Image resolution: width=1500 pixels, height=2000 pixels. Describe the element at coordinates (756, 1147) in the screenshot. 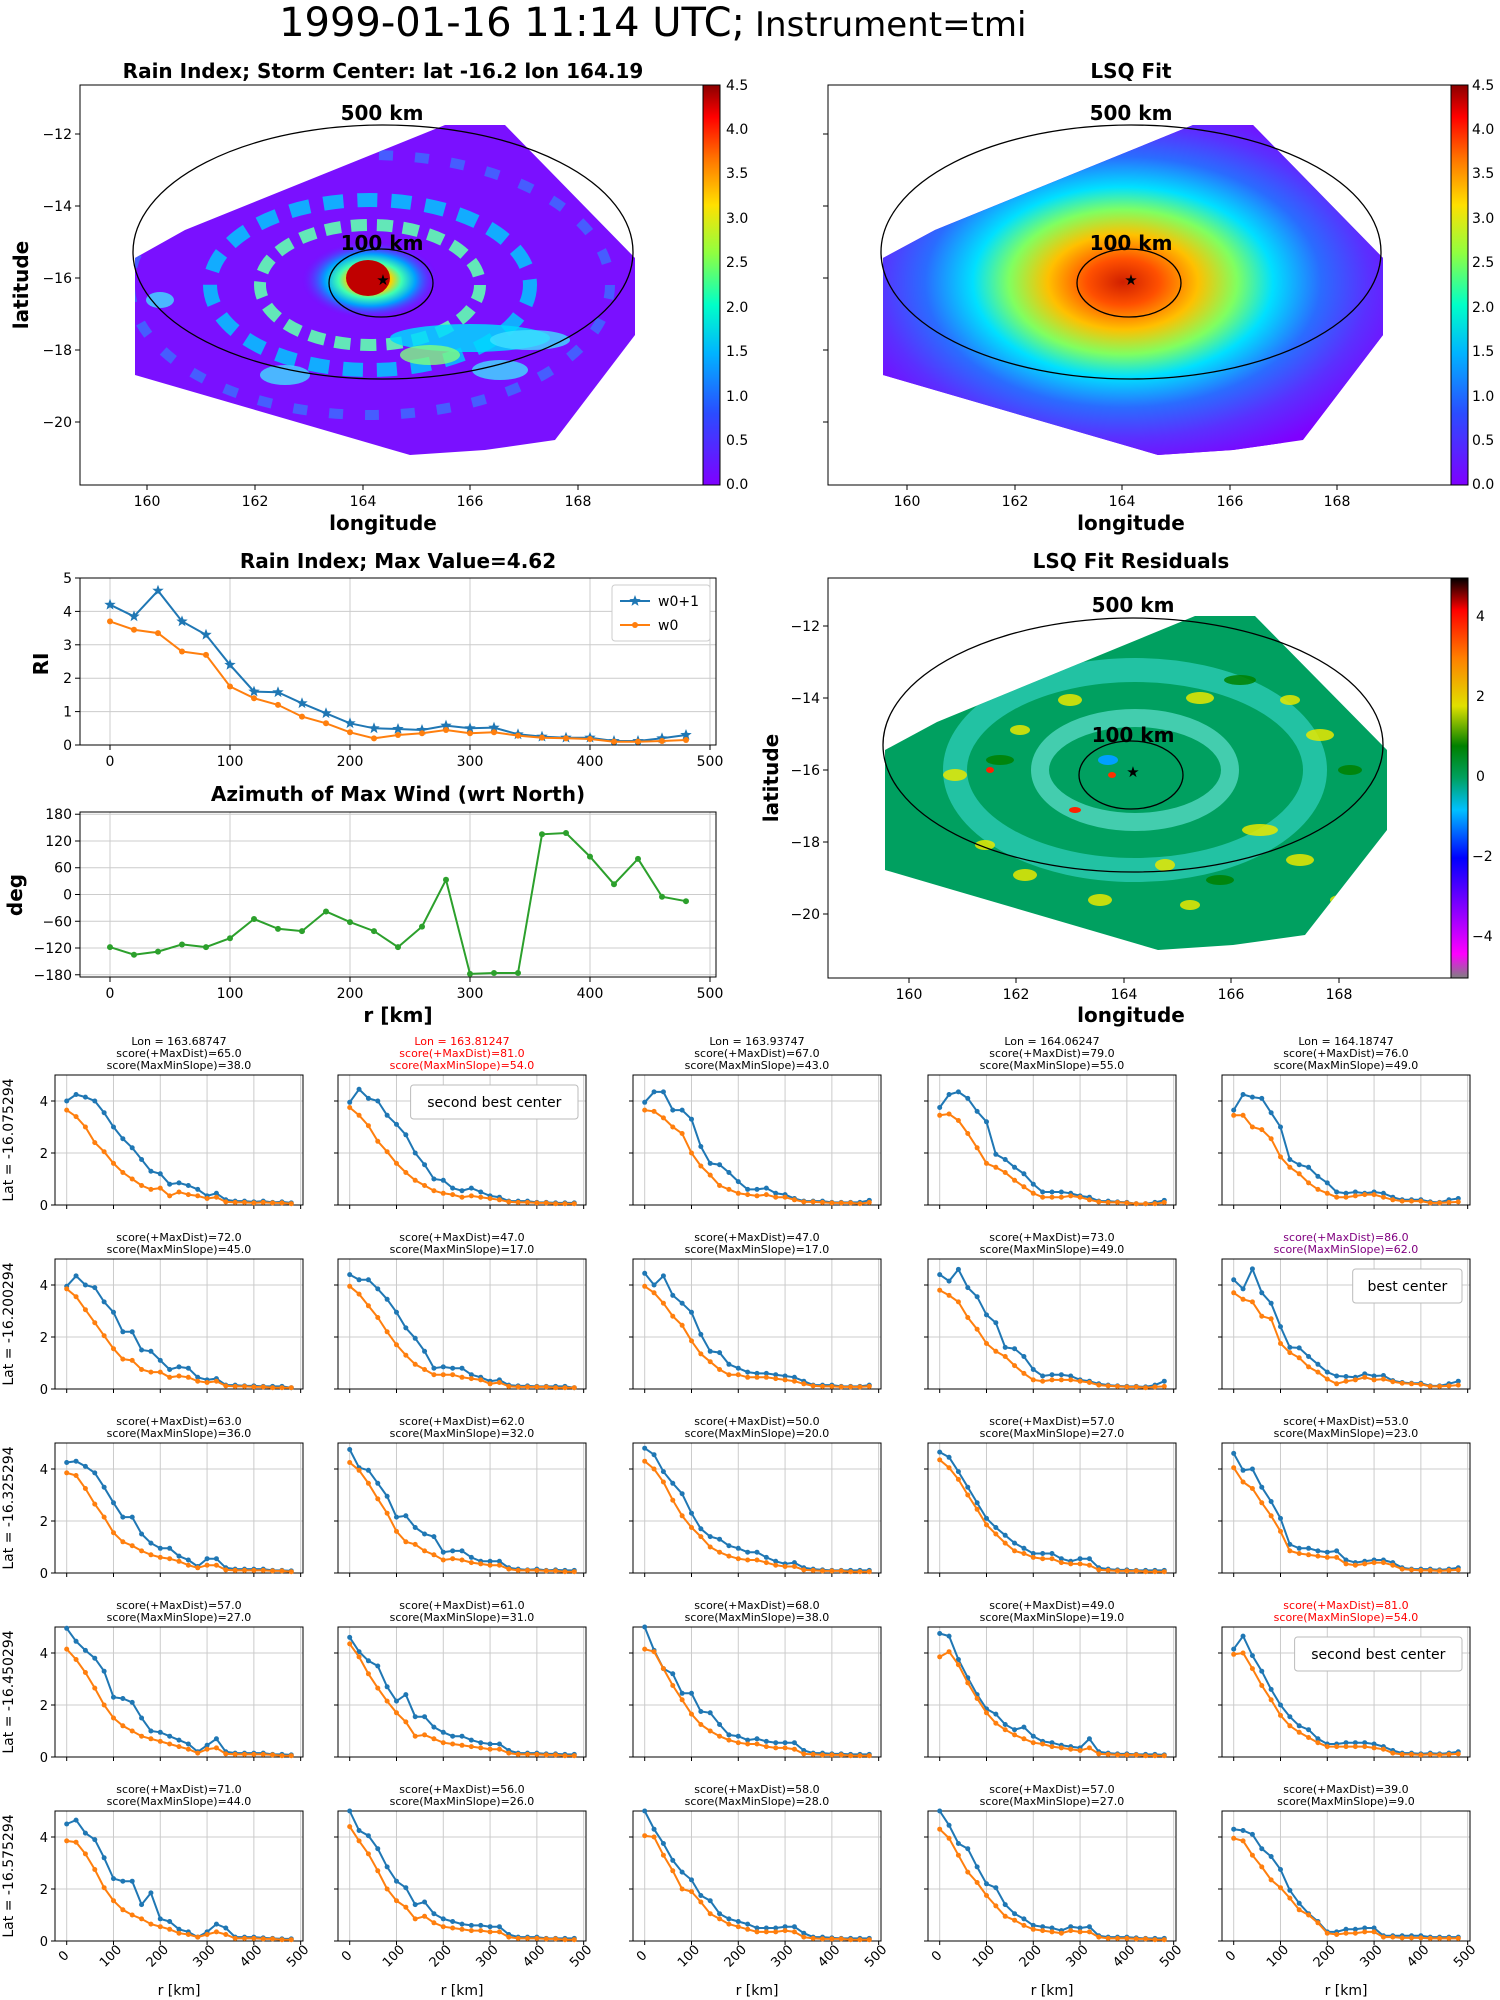

I see `series-line` at that location.